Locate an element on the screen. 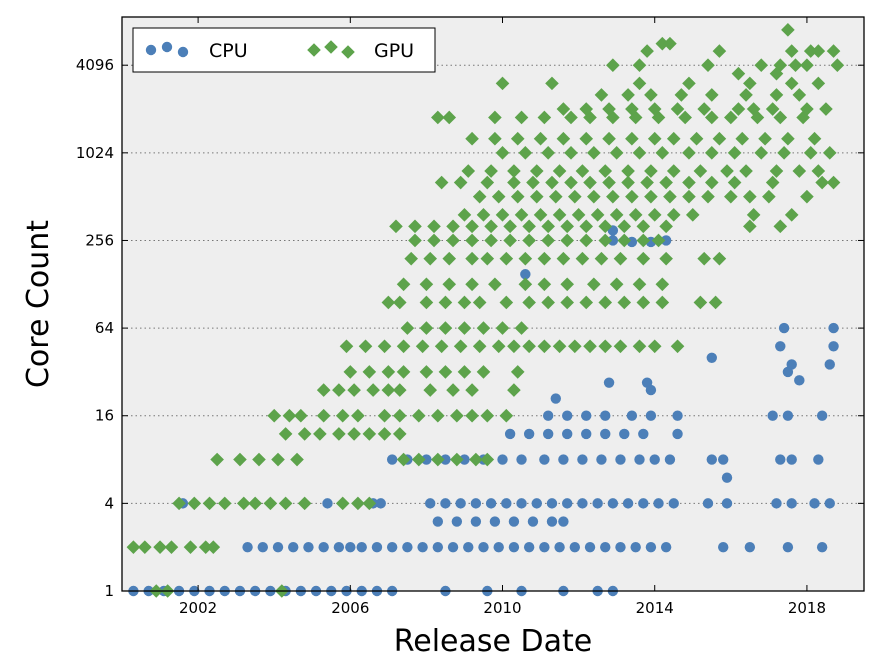  y-axis-title: Core Count is located at coordinates (38, 304).